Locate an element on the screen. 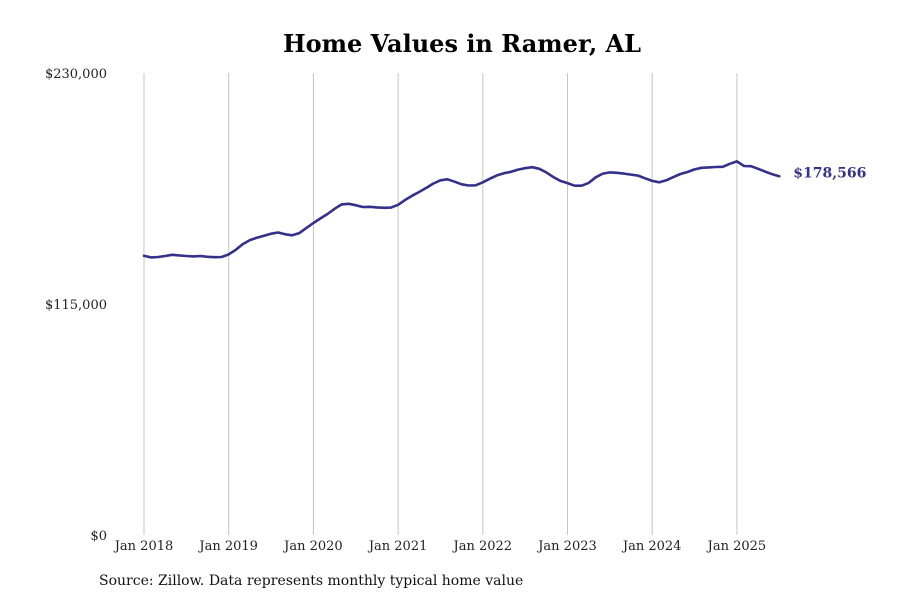 The image size is (900, 600). y-tick-label: $230,000 is located at coordinates (76, 74).